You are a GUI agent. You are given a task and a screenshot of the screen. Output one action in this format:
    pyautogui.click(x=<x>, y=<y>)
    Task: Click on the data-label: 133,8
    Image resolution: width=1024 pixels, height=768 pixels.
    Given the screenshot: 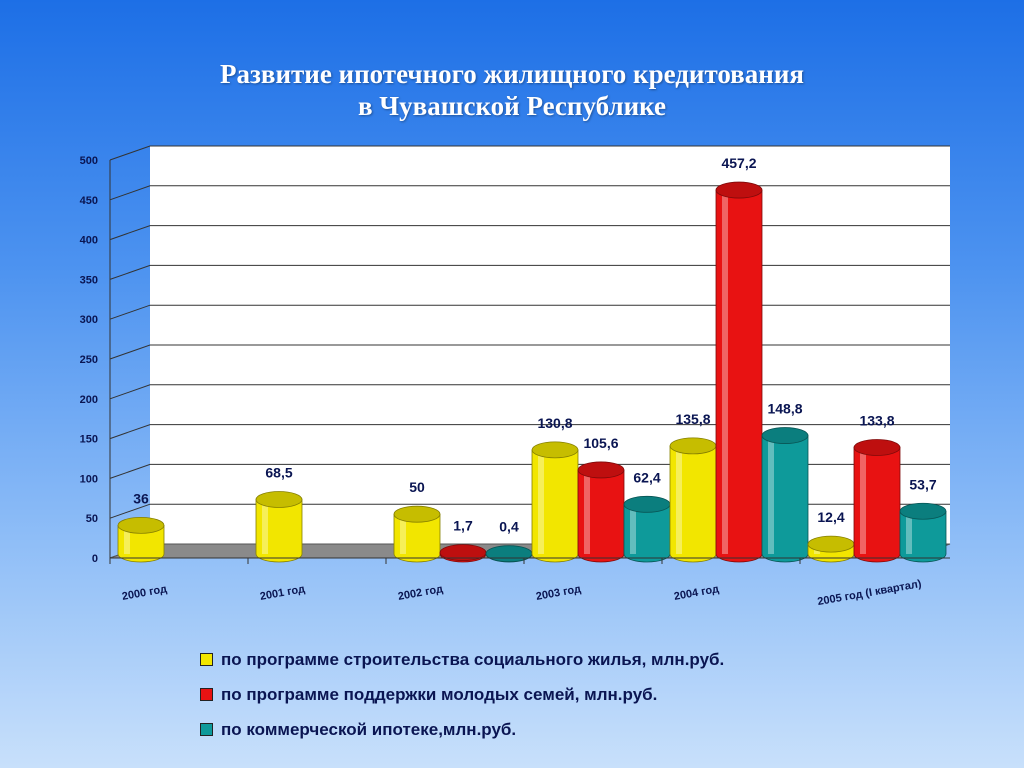 What is the action you would take?
    pyautogui.click(x=876, y=420)
    